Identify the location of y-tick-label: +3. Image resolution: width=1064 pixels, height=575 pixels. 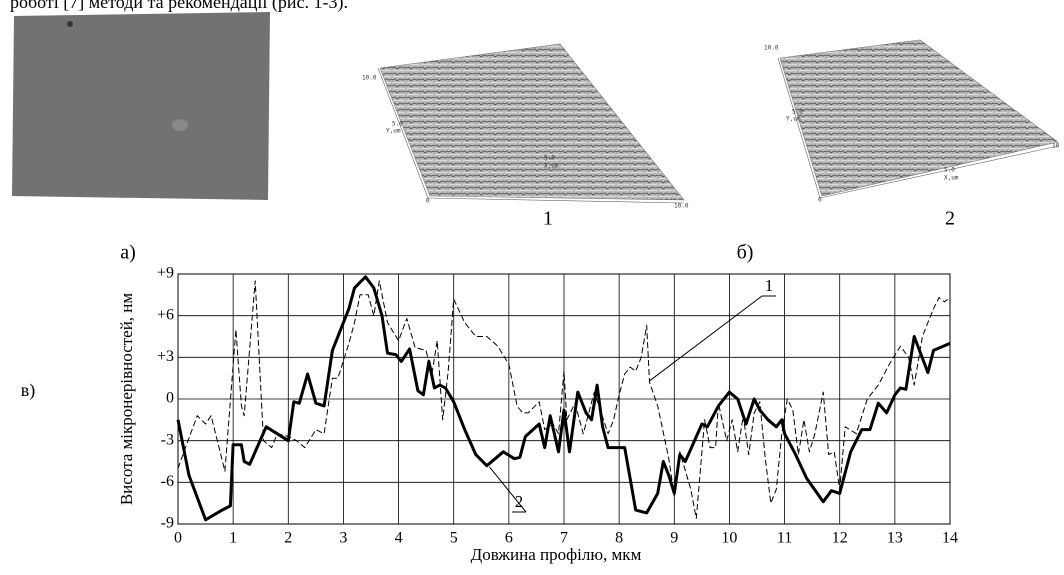
(165, 356).